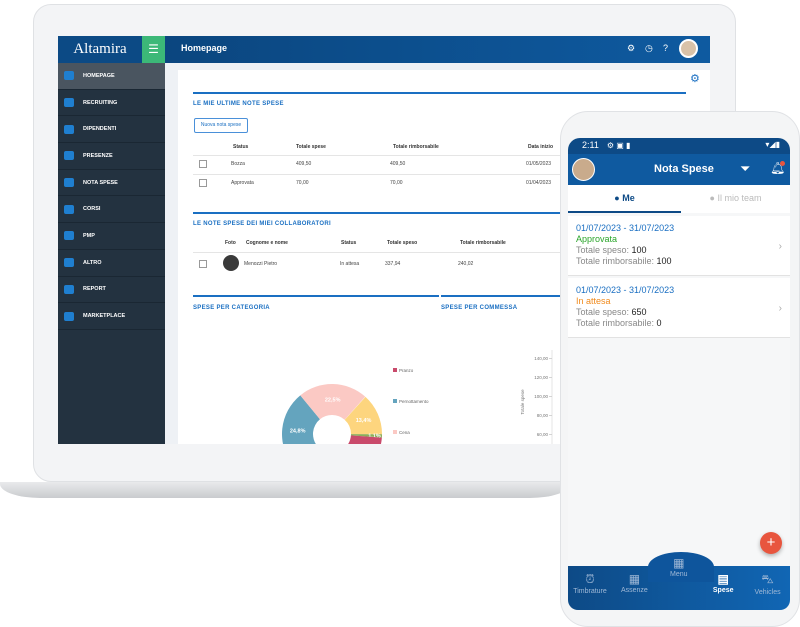 The width and height of the screenshot is (800, 627). I want to click on app-title: Nota Spese, so click(684, 169).